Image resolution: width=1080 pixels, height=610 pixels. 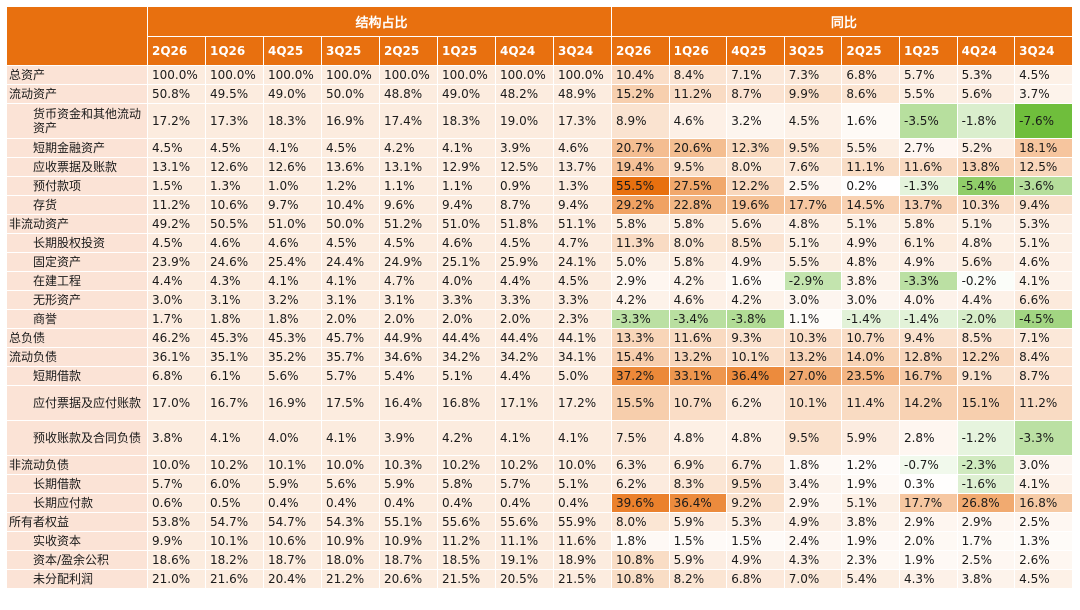 What do you see at coordinates (698, 262) in the screenshot?
I see `yoy-cell: 5.8%` at bounding box center [698, 262].